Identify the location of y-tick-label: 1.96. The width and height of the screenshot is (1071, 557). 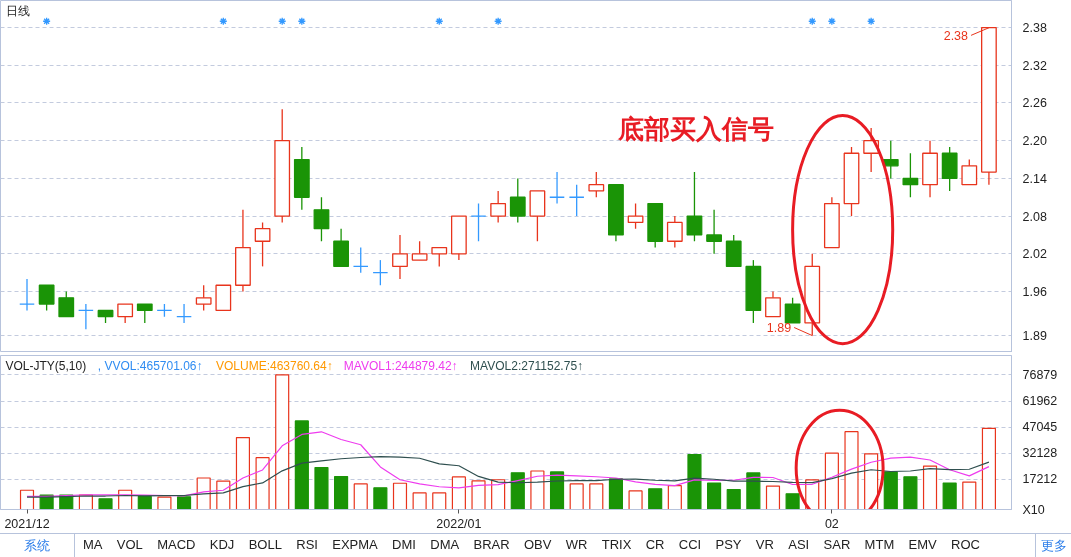
(1034, 292).